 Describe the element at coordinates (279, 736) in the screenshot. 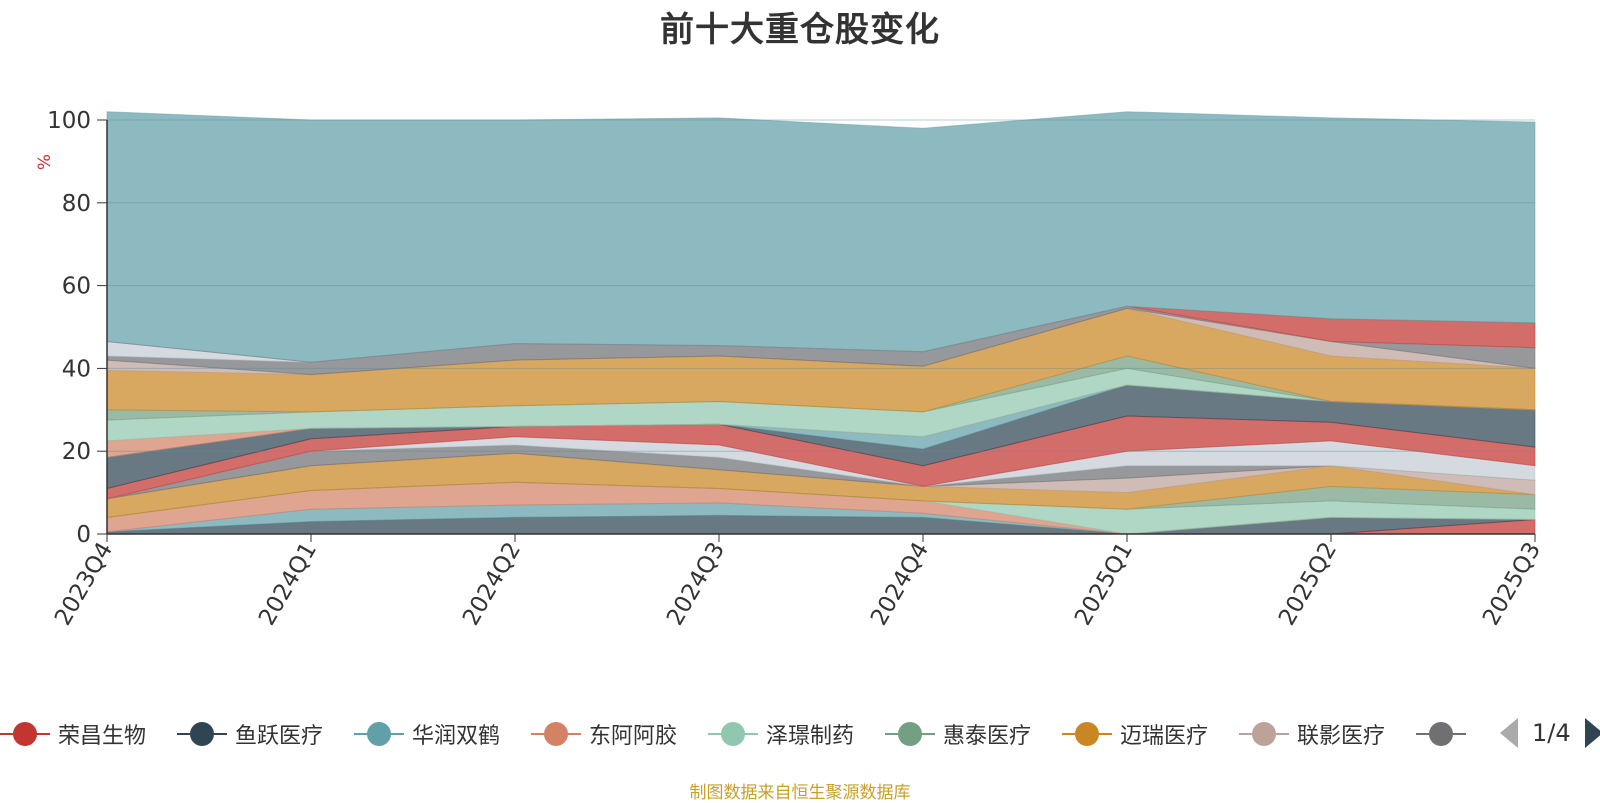

I see `legend-label: 鱼跃医疗` at that location.